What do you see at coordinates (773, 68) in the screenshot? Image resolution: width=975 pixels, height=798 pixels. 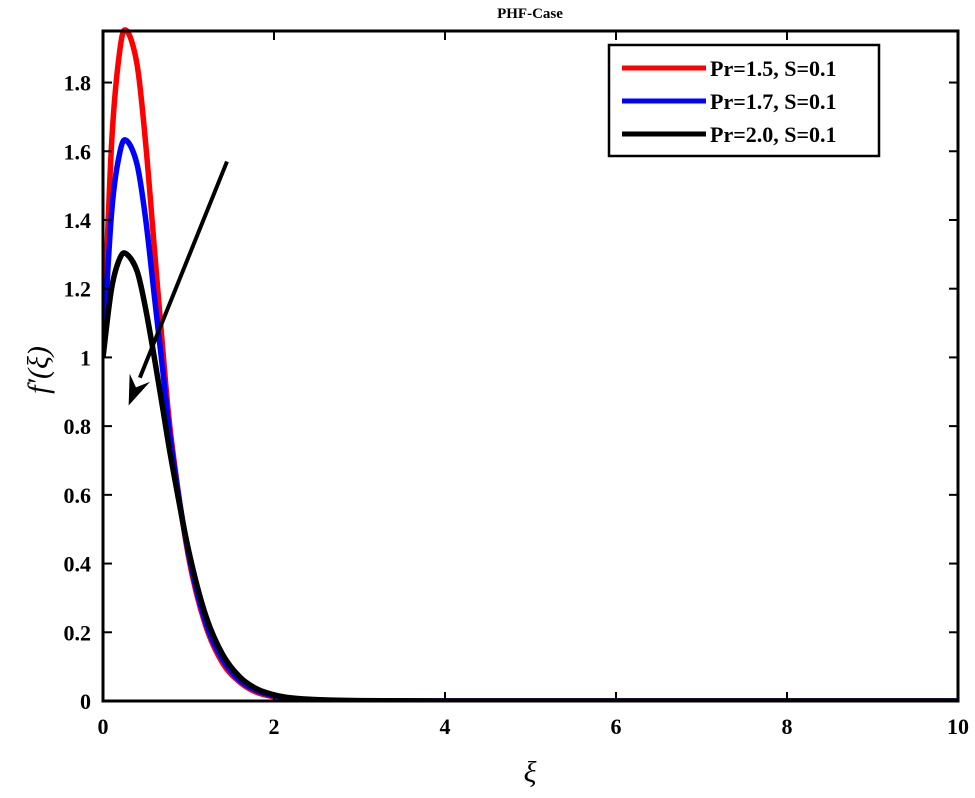 I see `legend-label: Pr=1.5, S=0.1` at bounding box center [773, 68].